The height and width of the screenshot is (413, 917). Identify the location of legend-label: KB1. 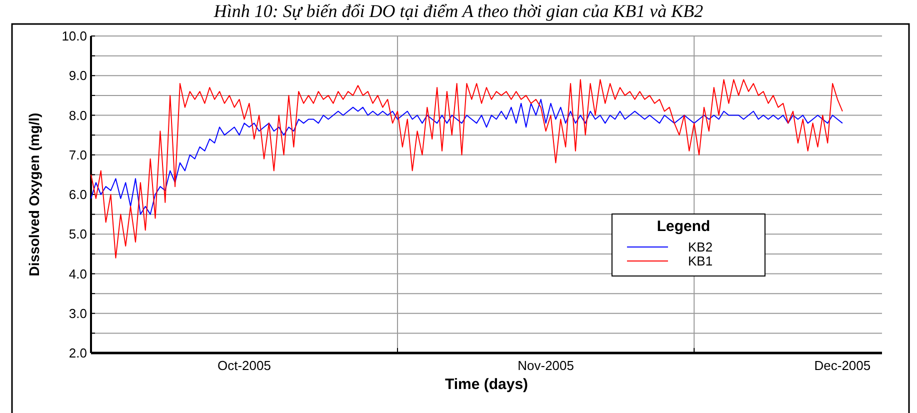
(700, 261).